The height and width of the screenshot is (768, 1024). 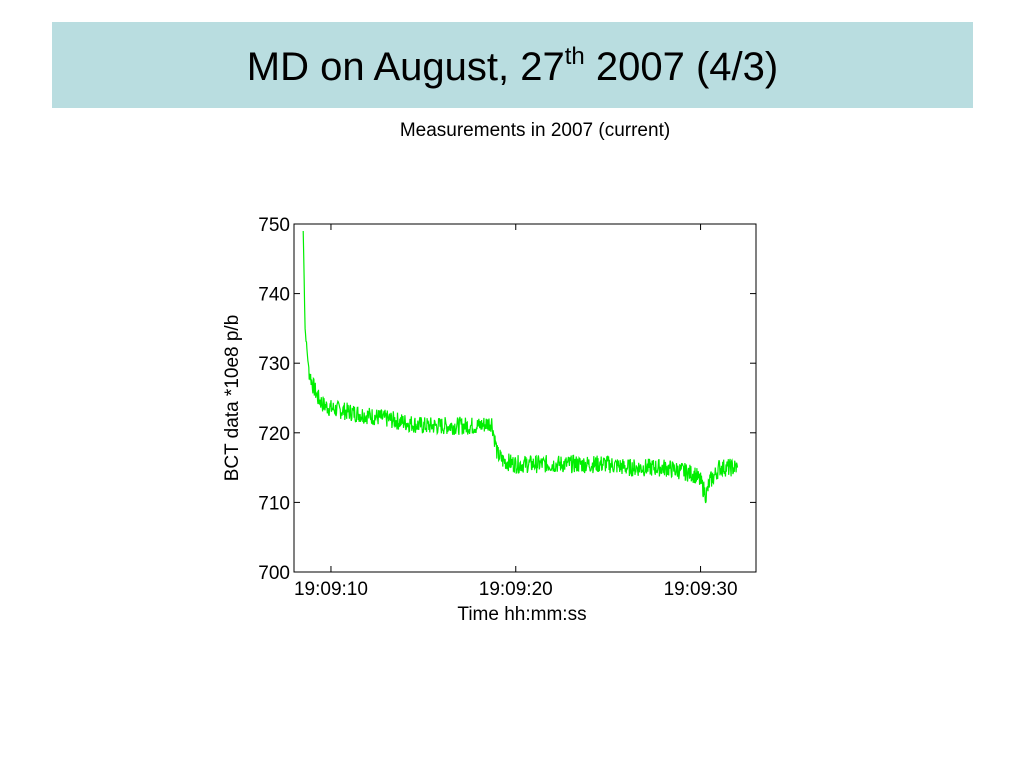 What do you see at coordinates (274, 573) in the screenshot?
I see `y-tick-label: 700` at bounding box center [274, 573].